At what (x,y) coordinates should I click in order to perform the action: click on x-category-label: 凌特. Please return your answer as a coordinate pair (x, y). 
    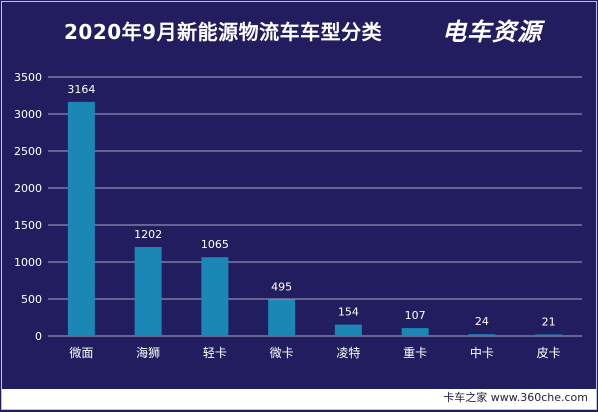
    Looking at the image, I should click on (348, 352).